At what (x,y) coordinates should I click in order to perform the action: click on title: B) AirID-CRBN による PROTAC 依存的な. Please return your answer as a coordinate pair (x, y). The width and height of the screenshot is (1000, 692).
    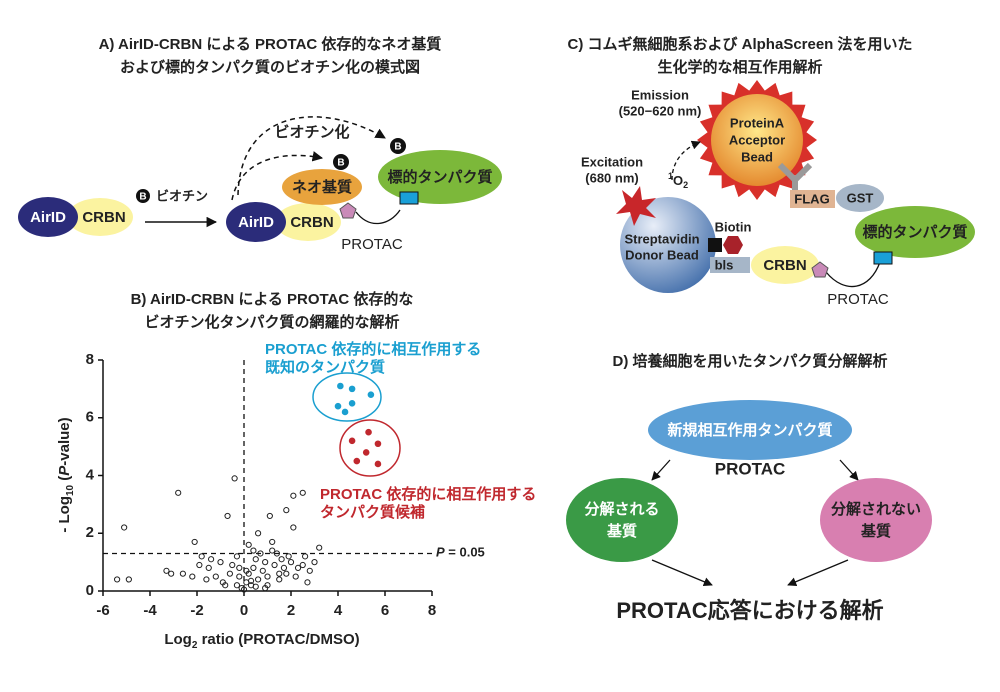
    Looking at the image, I should click on (272, 299).